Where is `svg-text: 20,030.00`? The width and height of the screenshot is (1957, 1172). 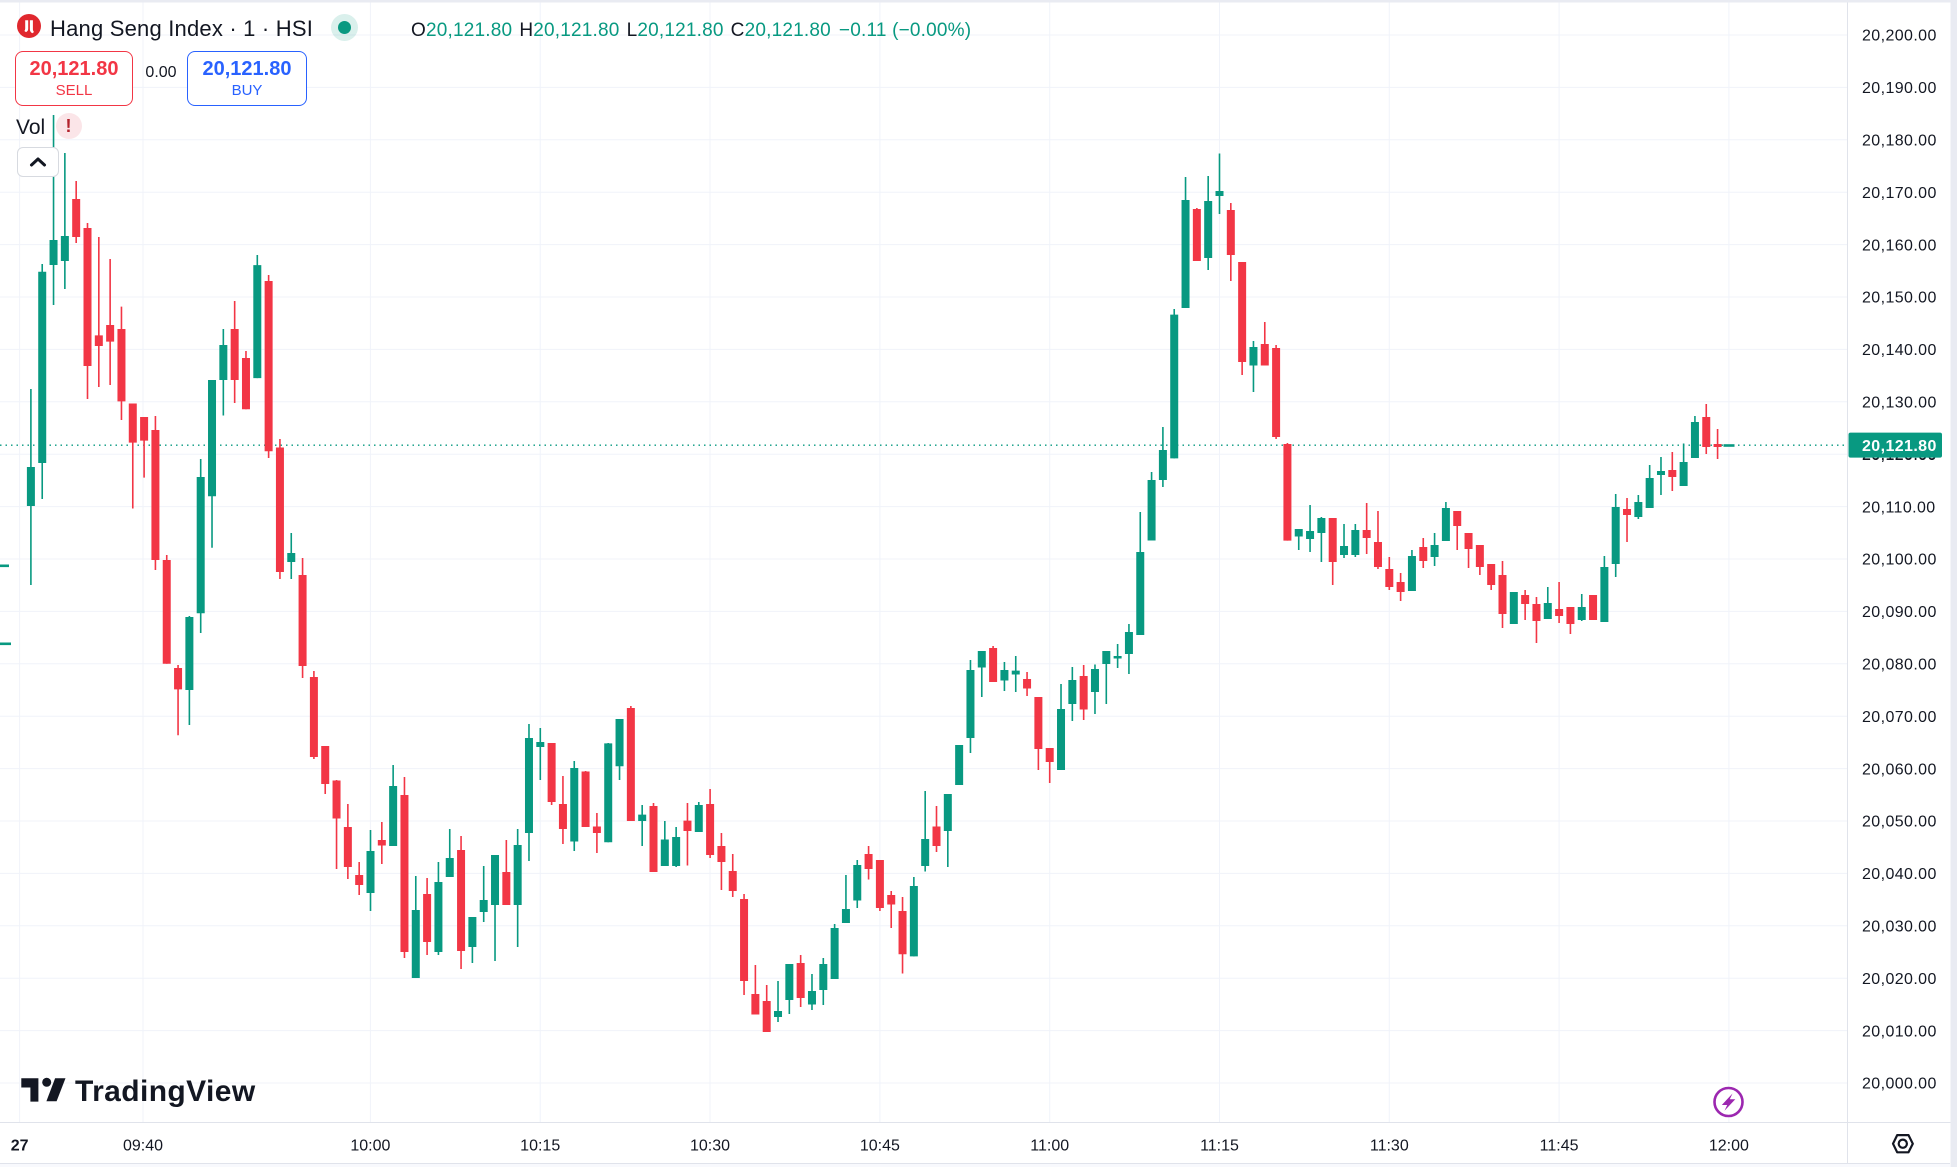
svg-text: 20,030.00 is located at coordinates (1899, 927).